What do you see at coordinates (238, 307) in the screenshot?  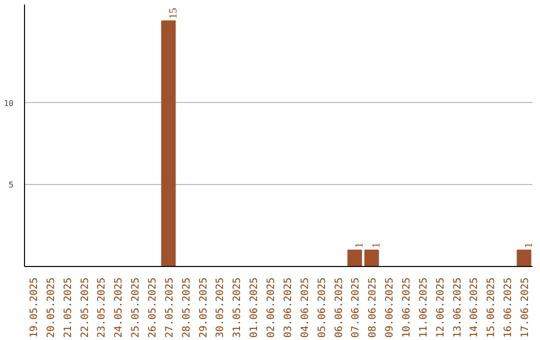 I see `x-tick-label: 31.05.2025` at bounding box center [238, 307].